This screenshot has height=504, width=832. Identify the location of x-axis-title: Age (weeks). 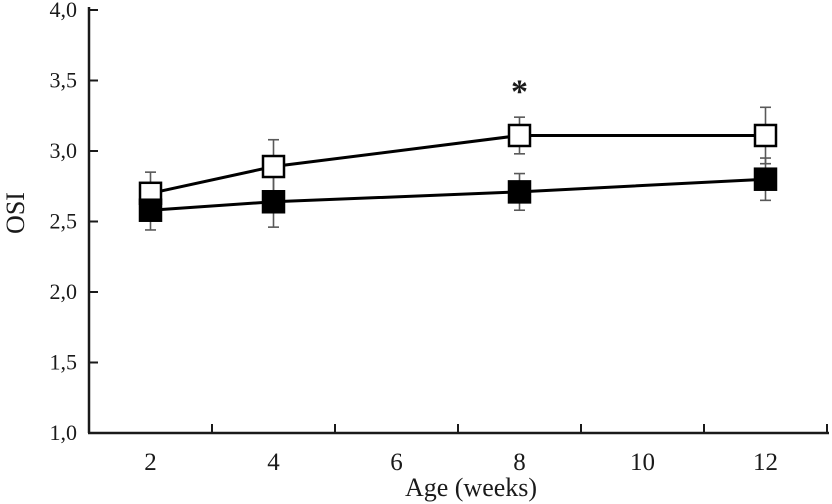
(471, 487).